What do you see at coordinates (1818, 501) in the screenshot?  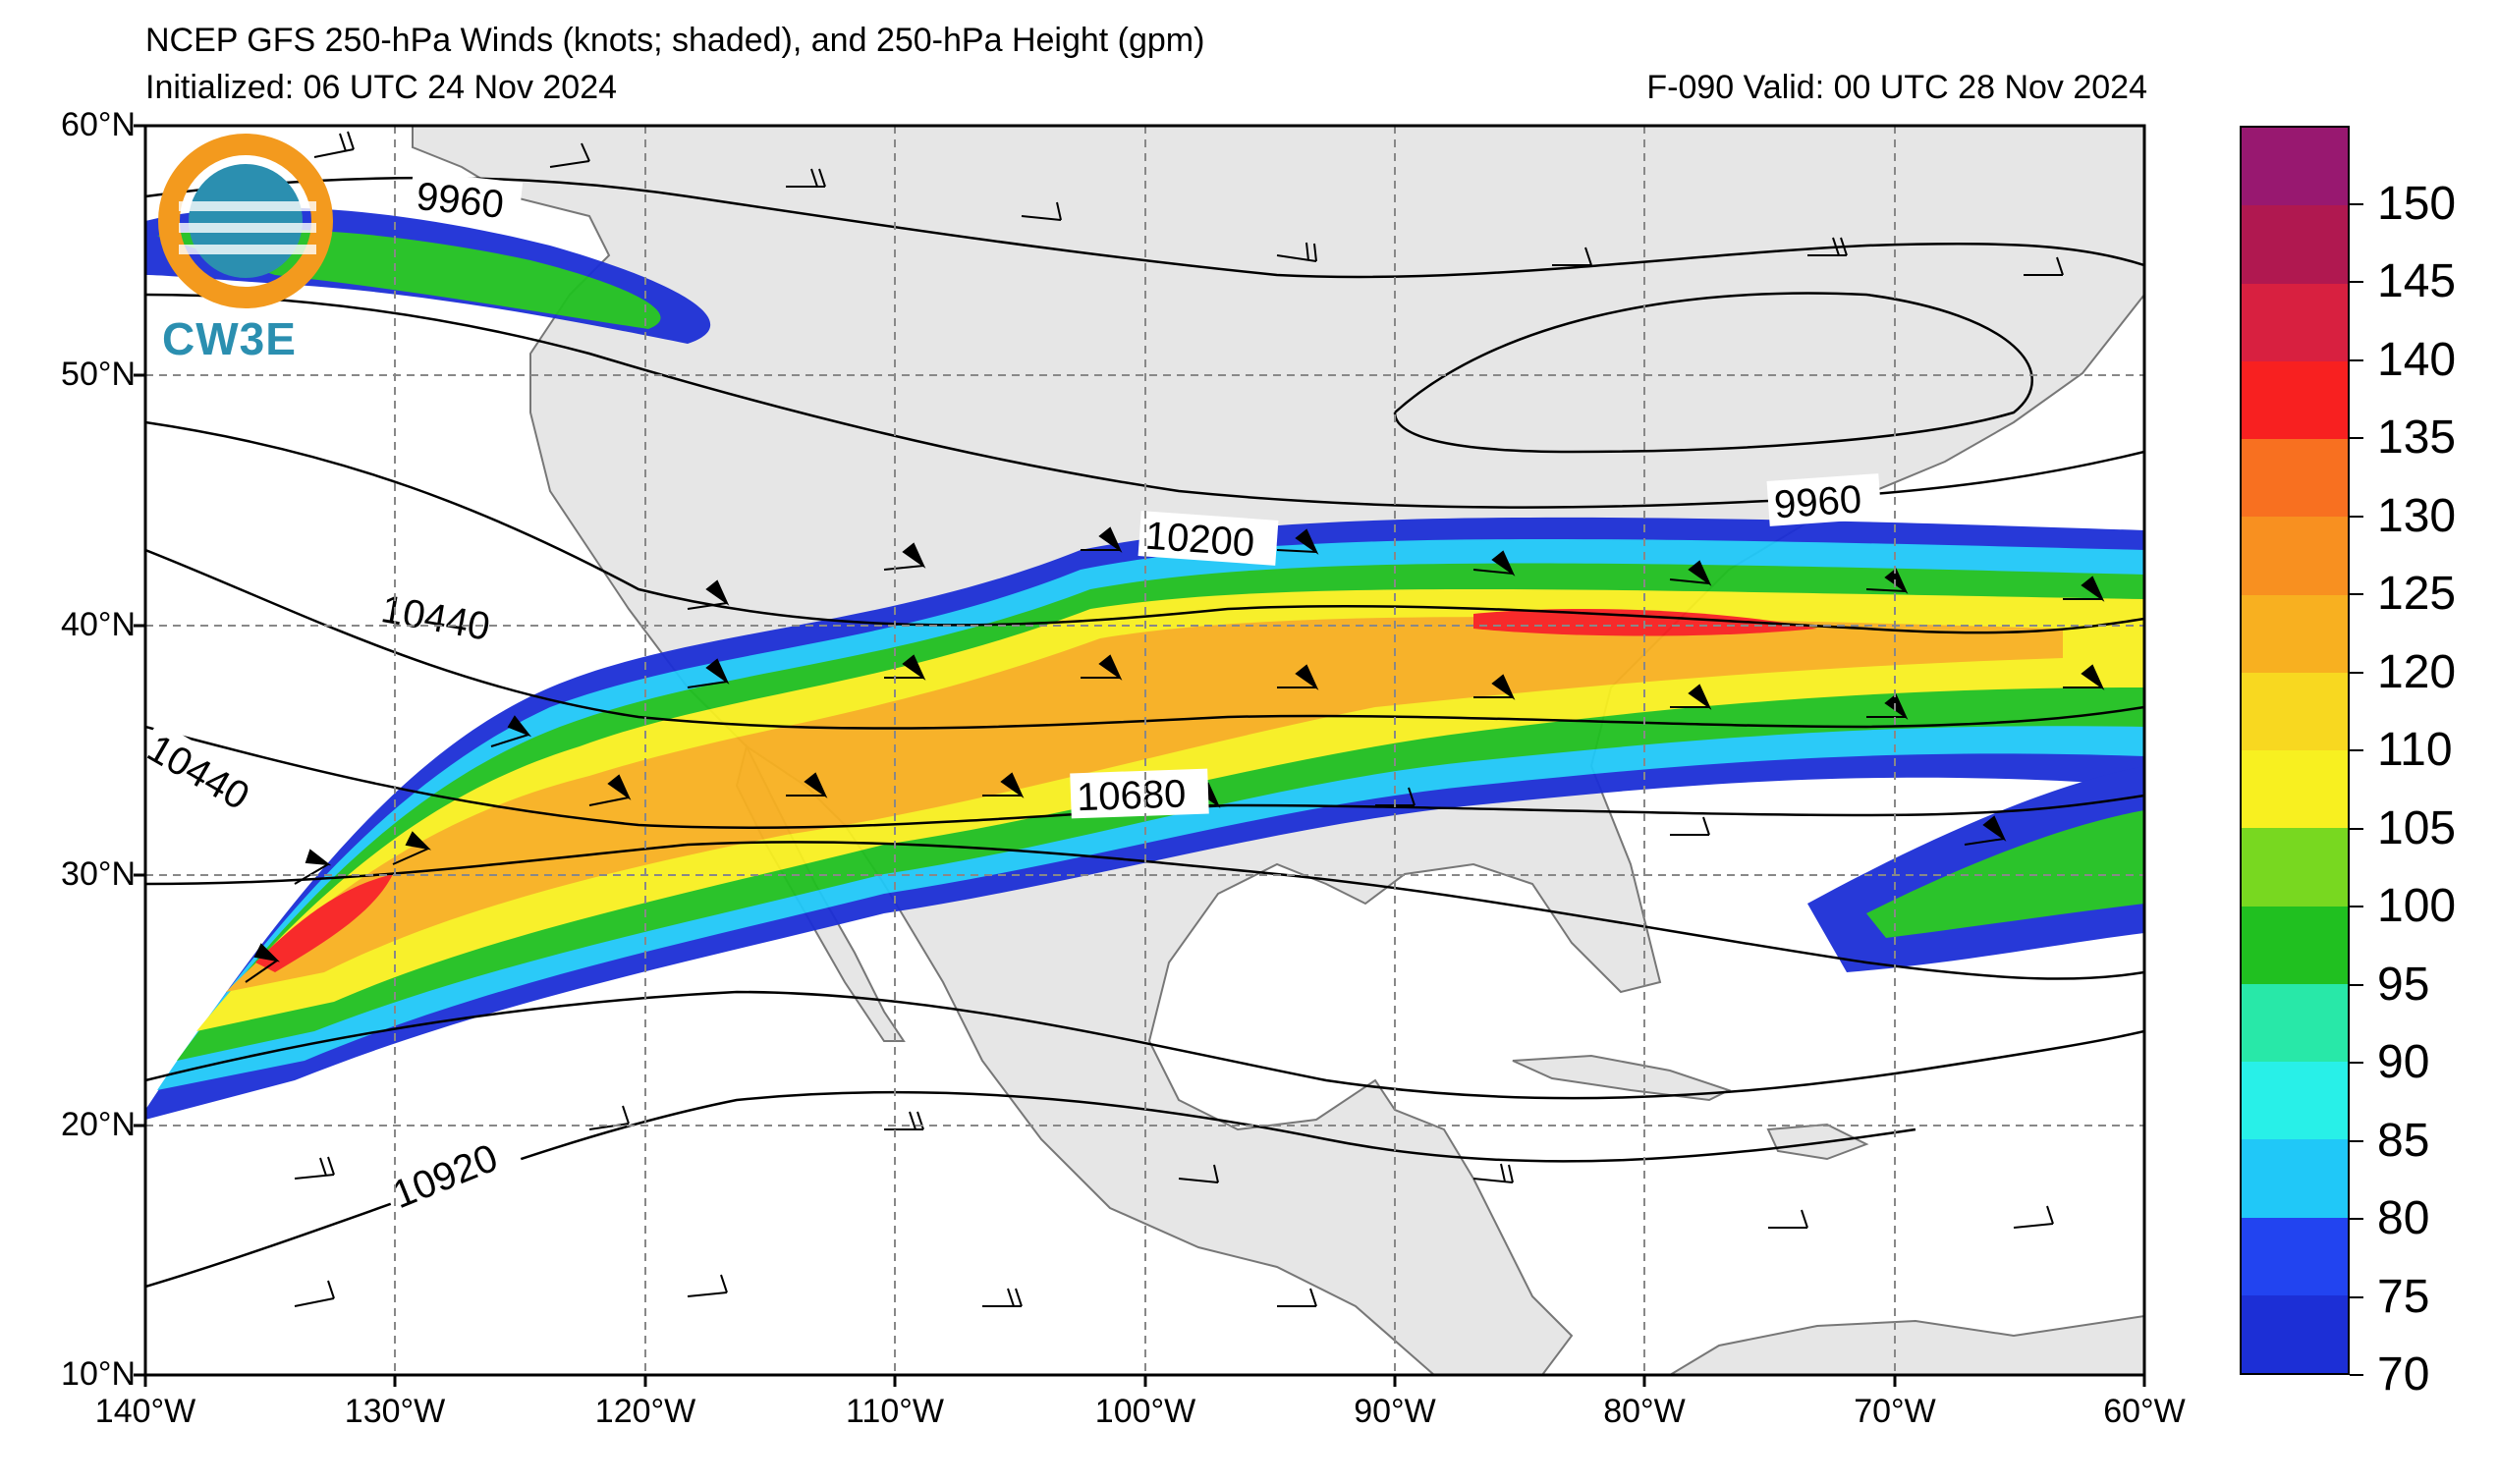 I see `contour-label-9960-east: 9960` at bounding box center [1818, 501].